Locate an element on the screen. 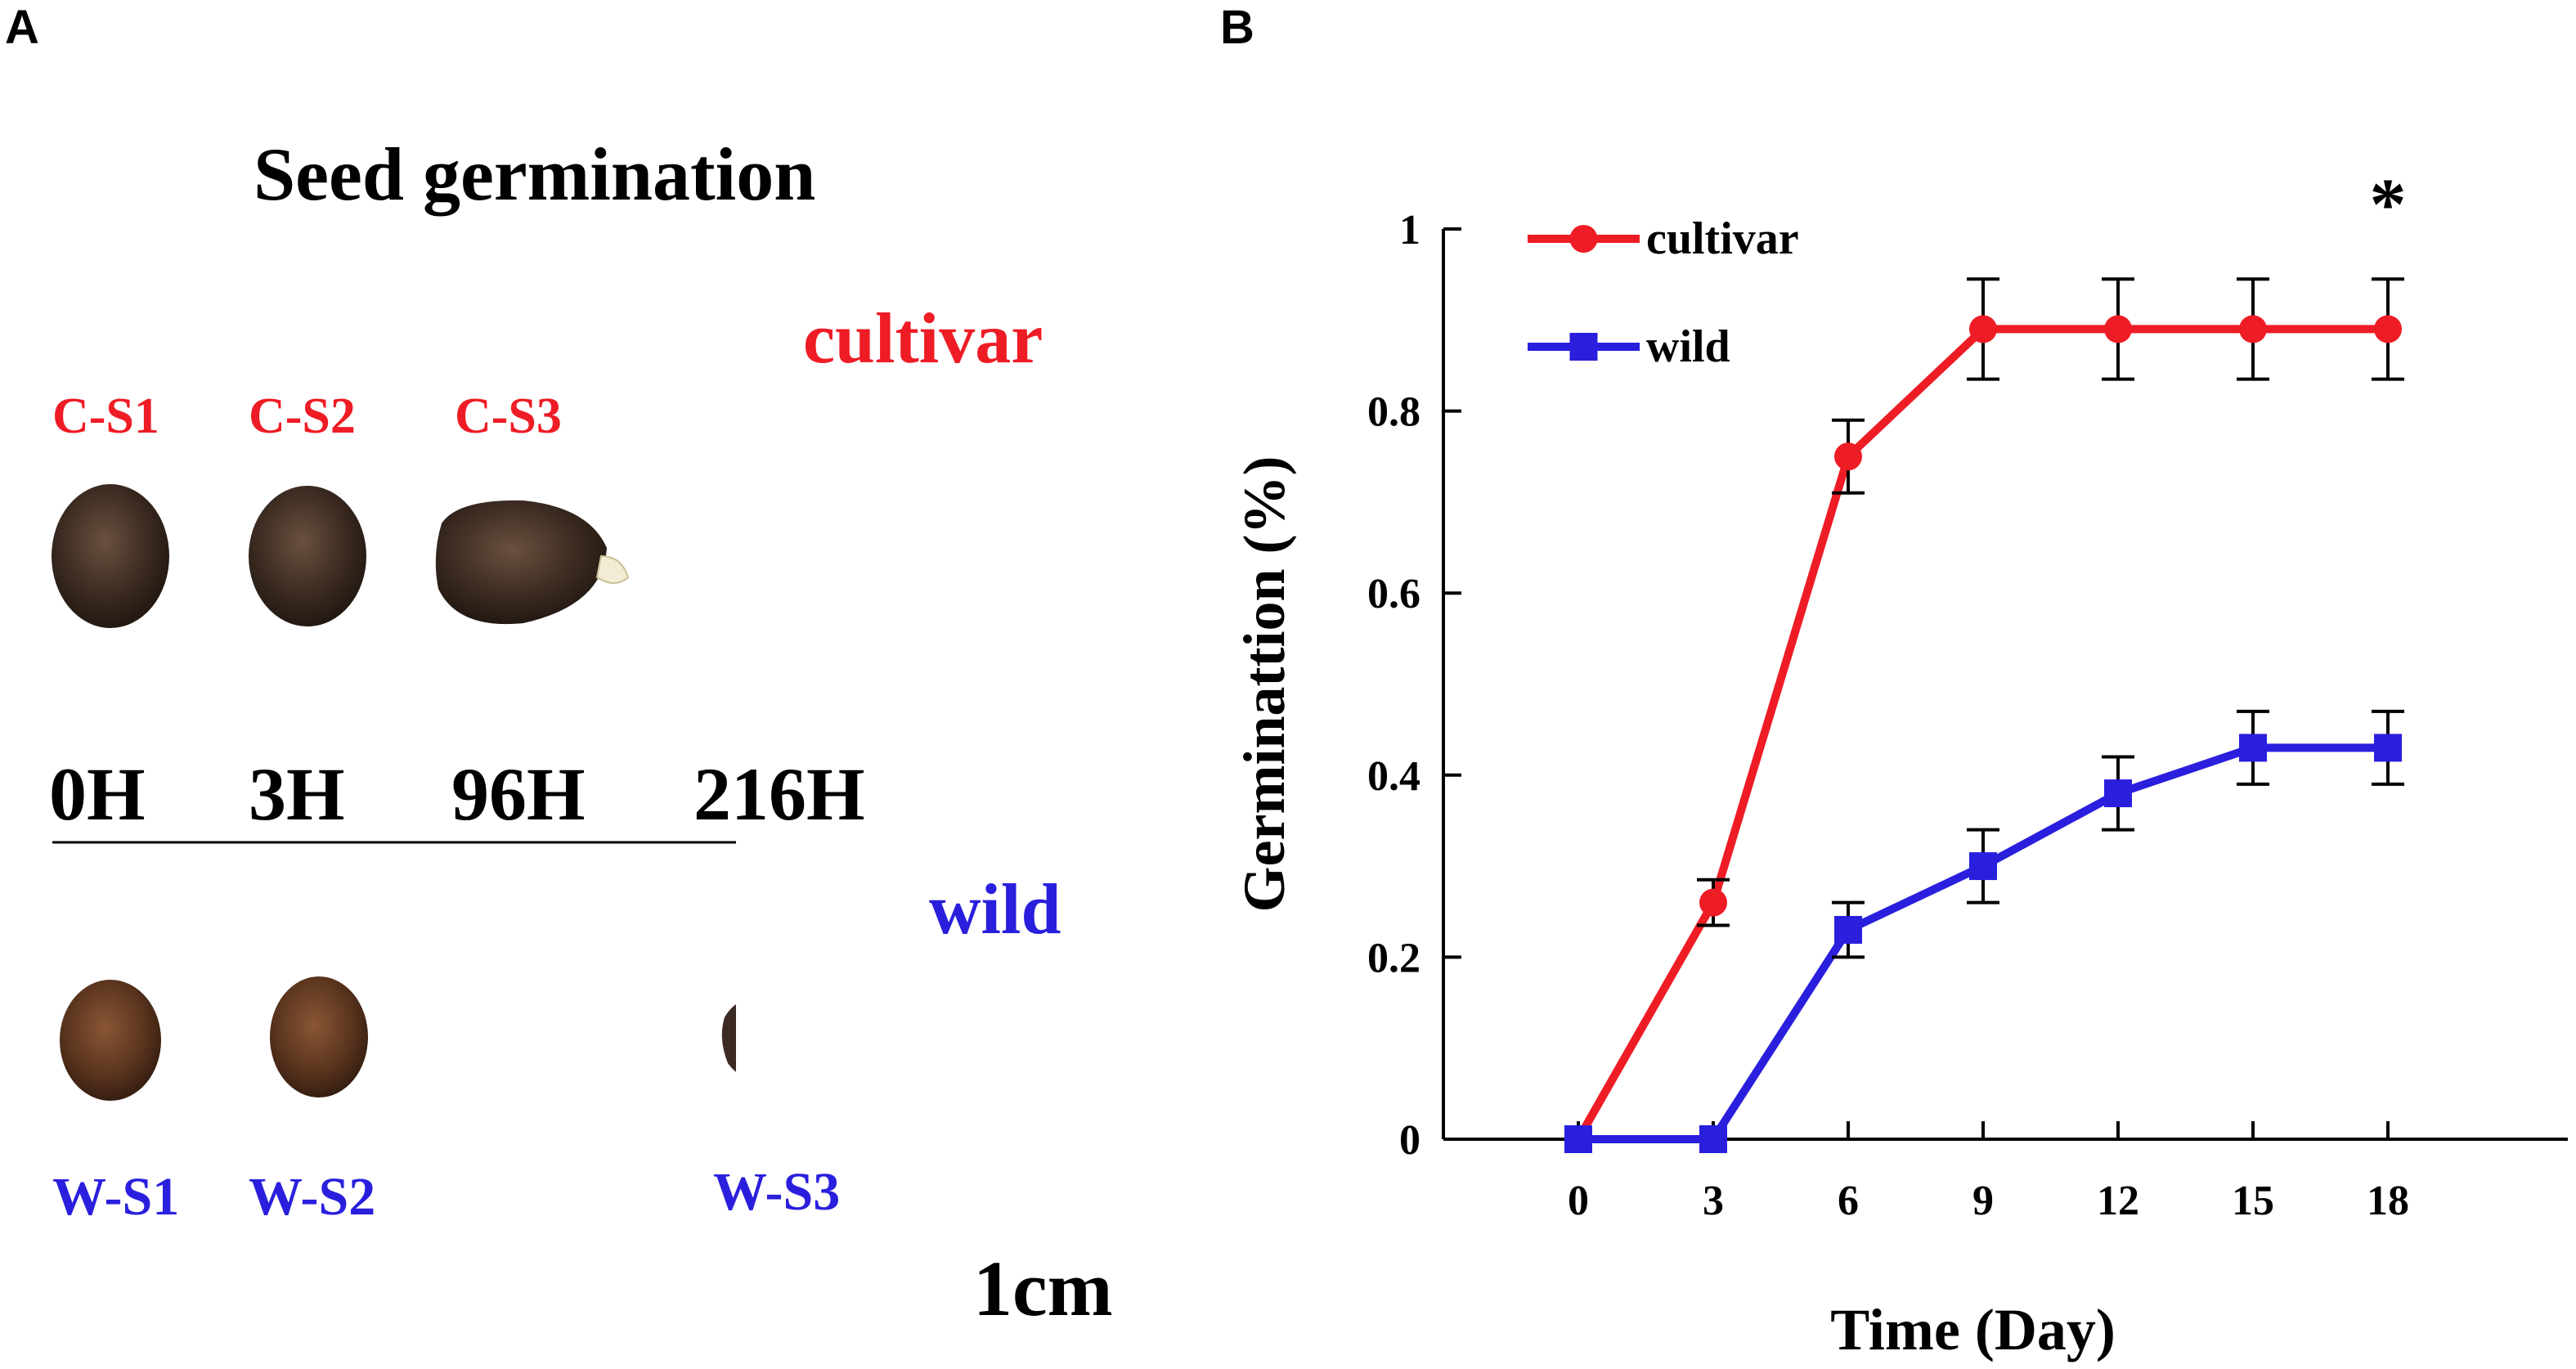  x-tick-label: 0 is located at coordinates (1578, 1201).